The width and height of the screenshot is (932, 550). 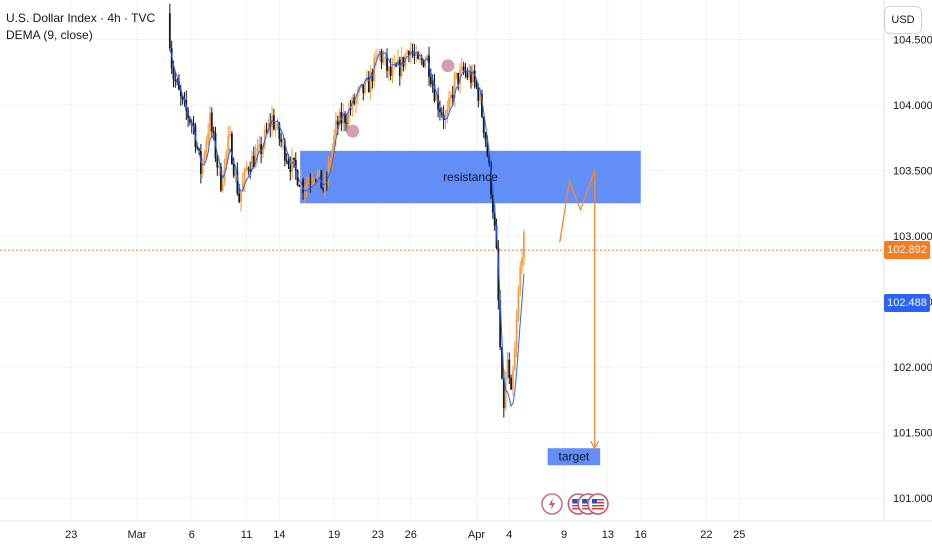 I want to click on time-tick-label: 9, so click(x=564, y=535).